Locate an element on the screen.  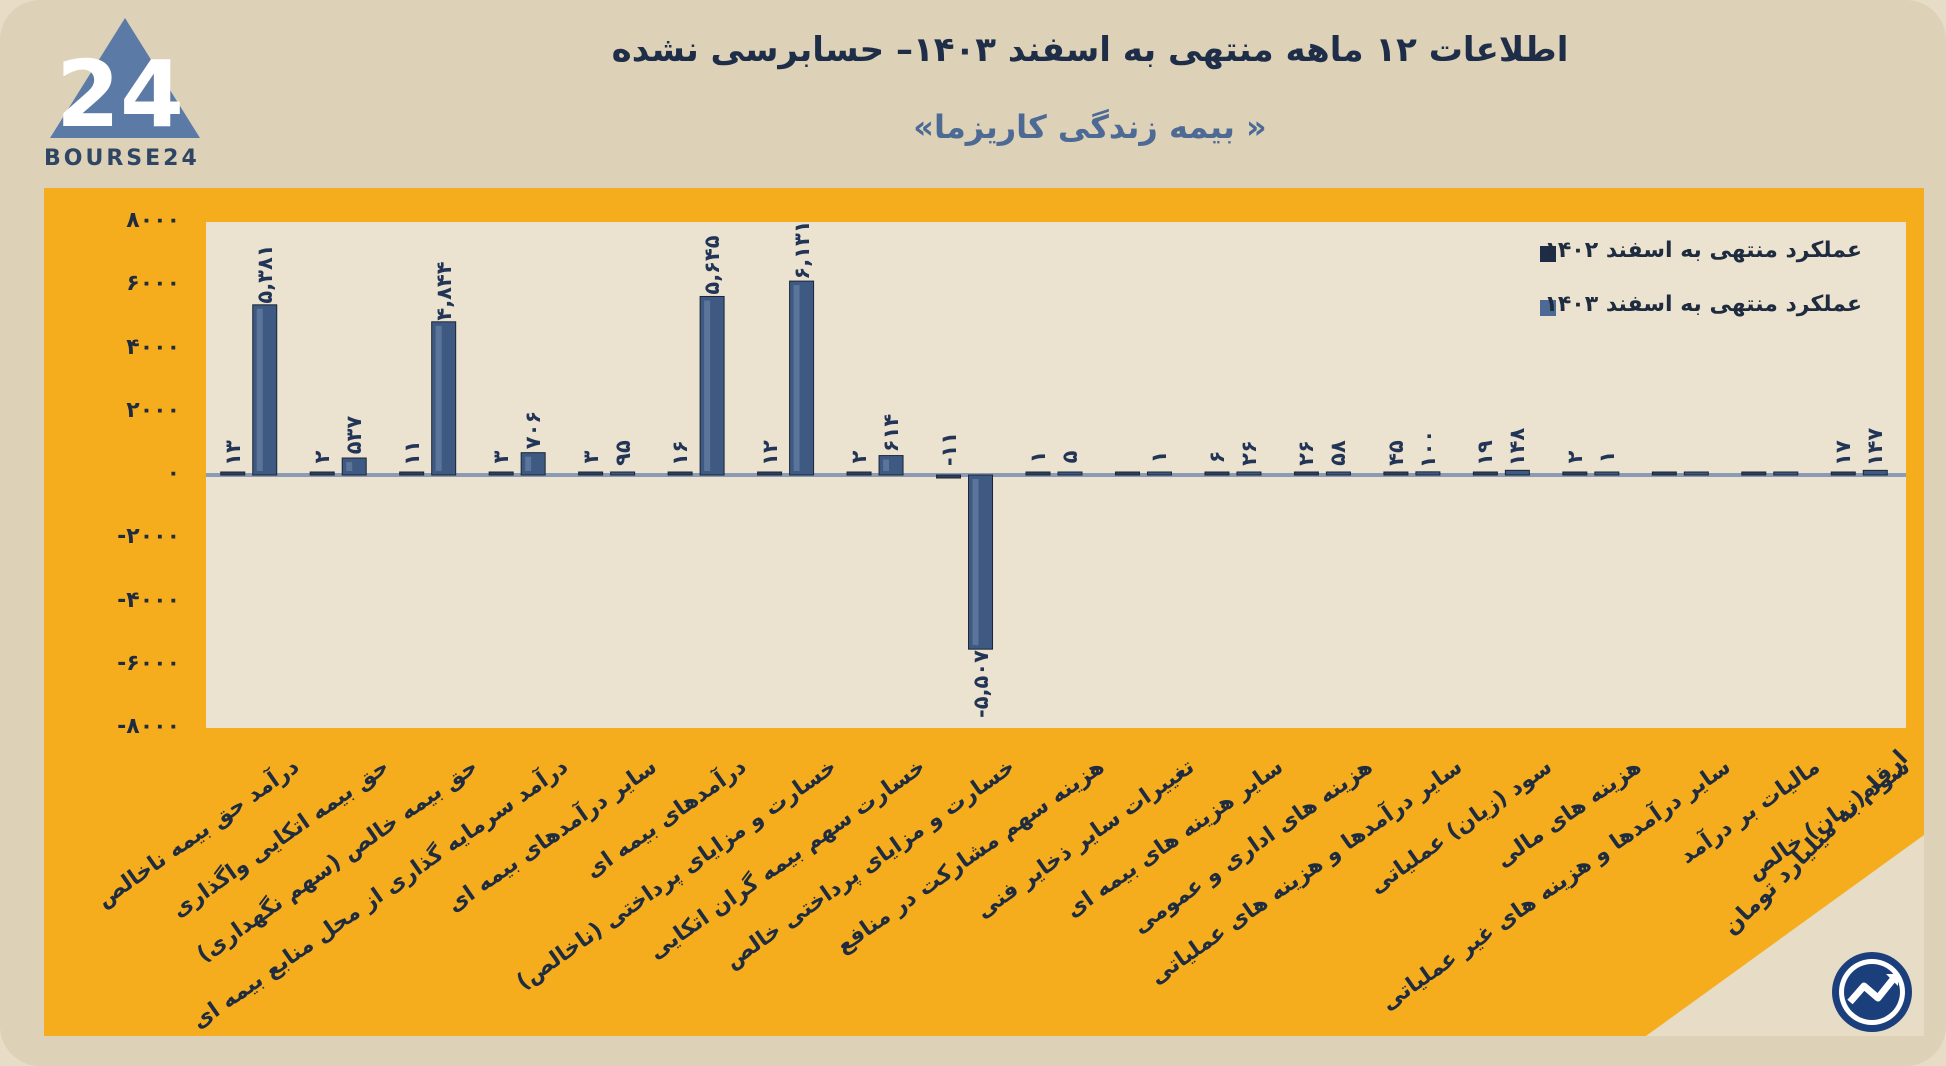
y-tick-label: -۸۰۰۰ is located at coordinates (148, 726).